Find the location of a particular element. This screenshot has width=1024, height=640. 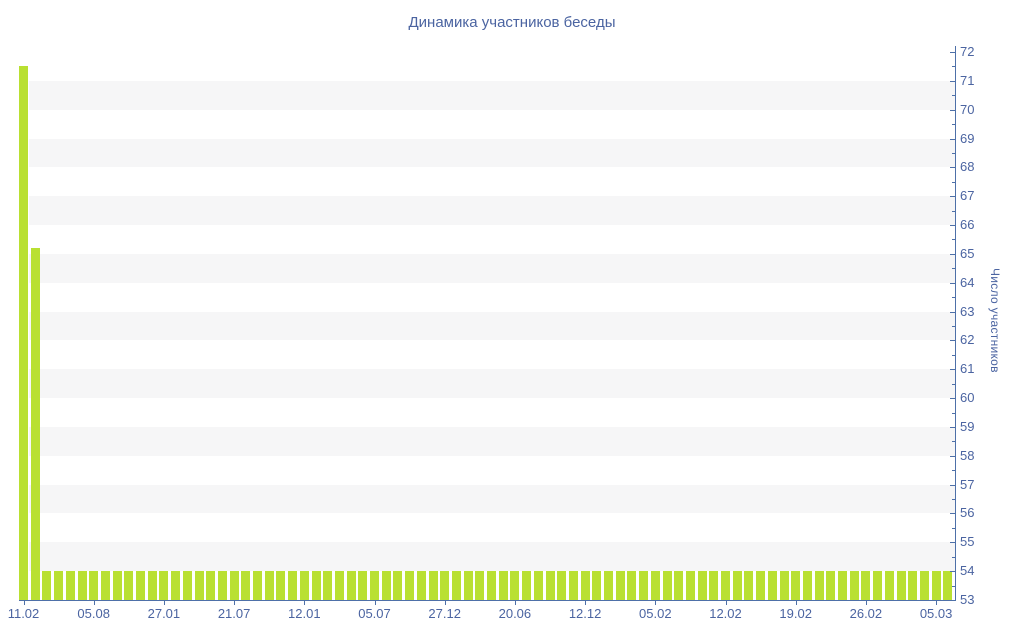

x-axis-line is located at coordinates (487, 600).